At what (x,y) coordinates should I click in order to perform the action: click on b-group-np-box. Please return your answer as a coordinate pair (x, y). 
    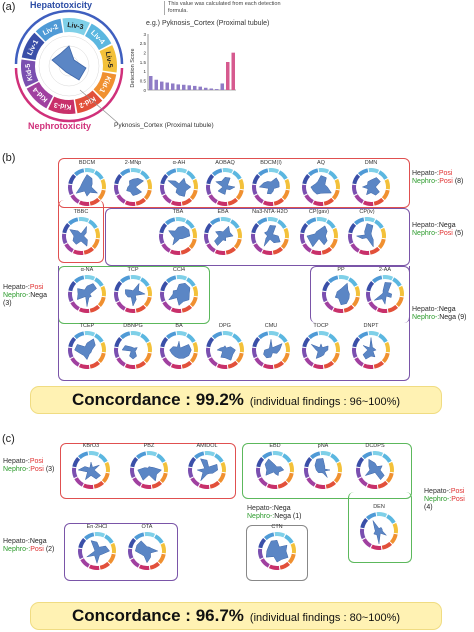
    Looking at the image, I should click on (257, 237).